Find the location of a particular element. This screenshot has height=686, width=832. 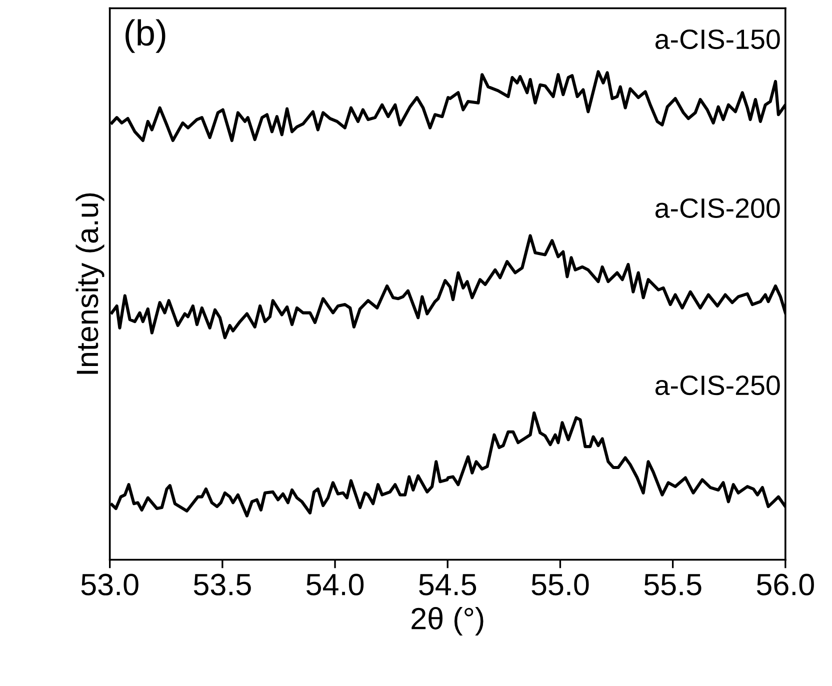

text: a-CIS-250 is located at coordinates (717, 385).